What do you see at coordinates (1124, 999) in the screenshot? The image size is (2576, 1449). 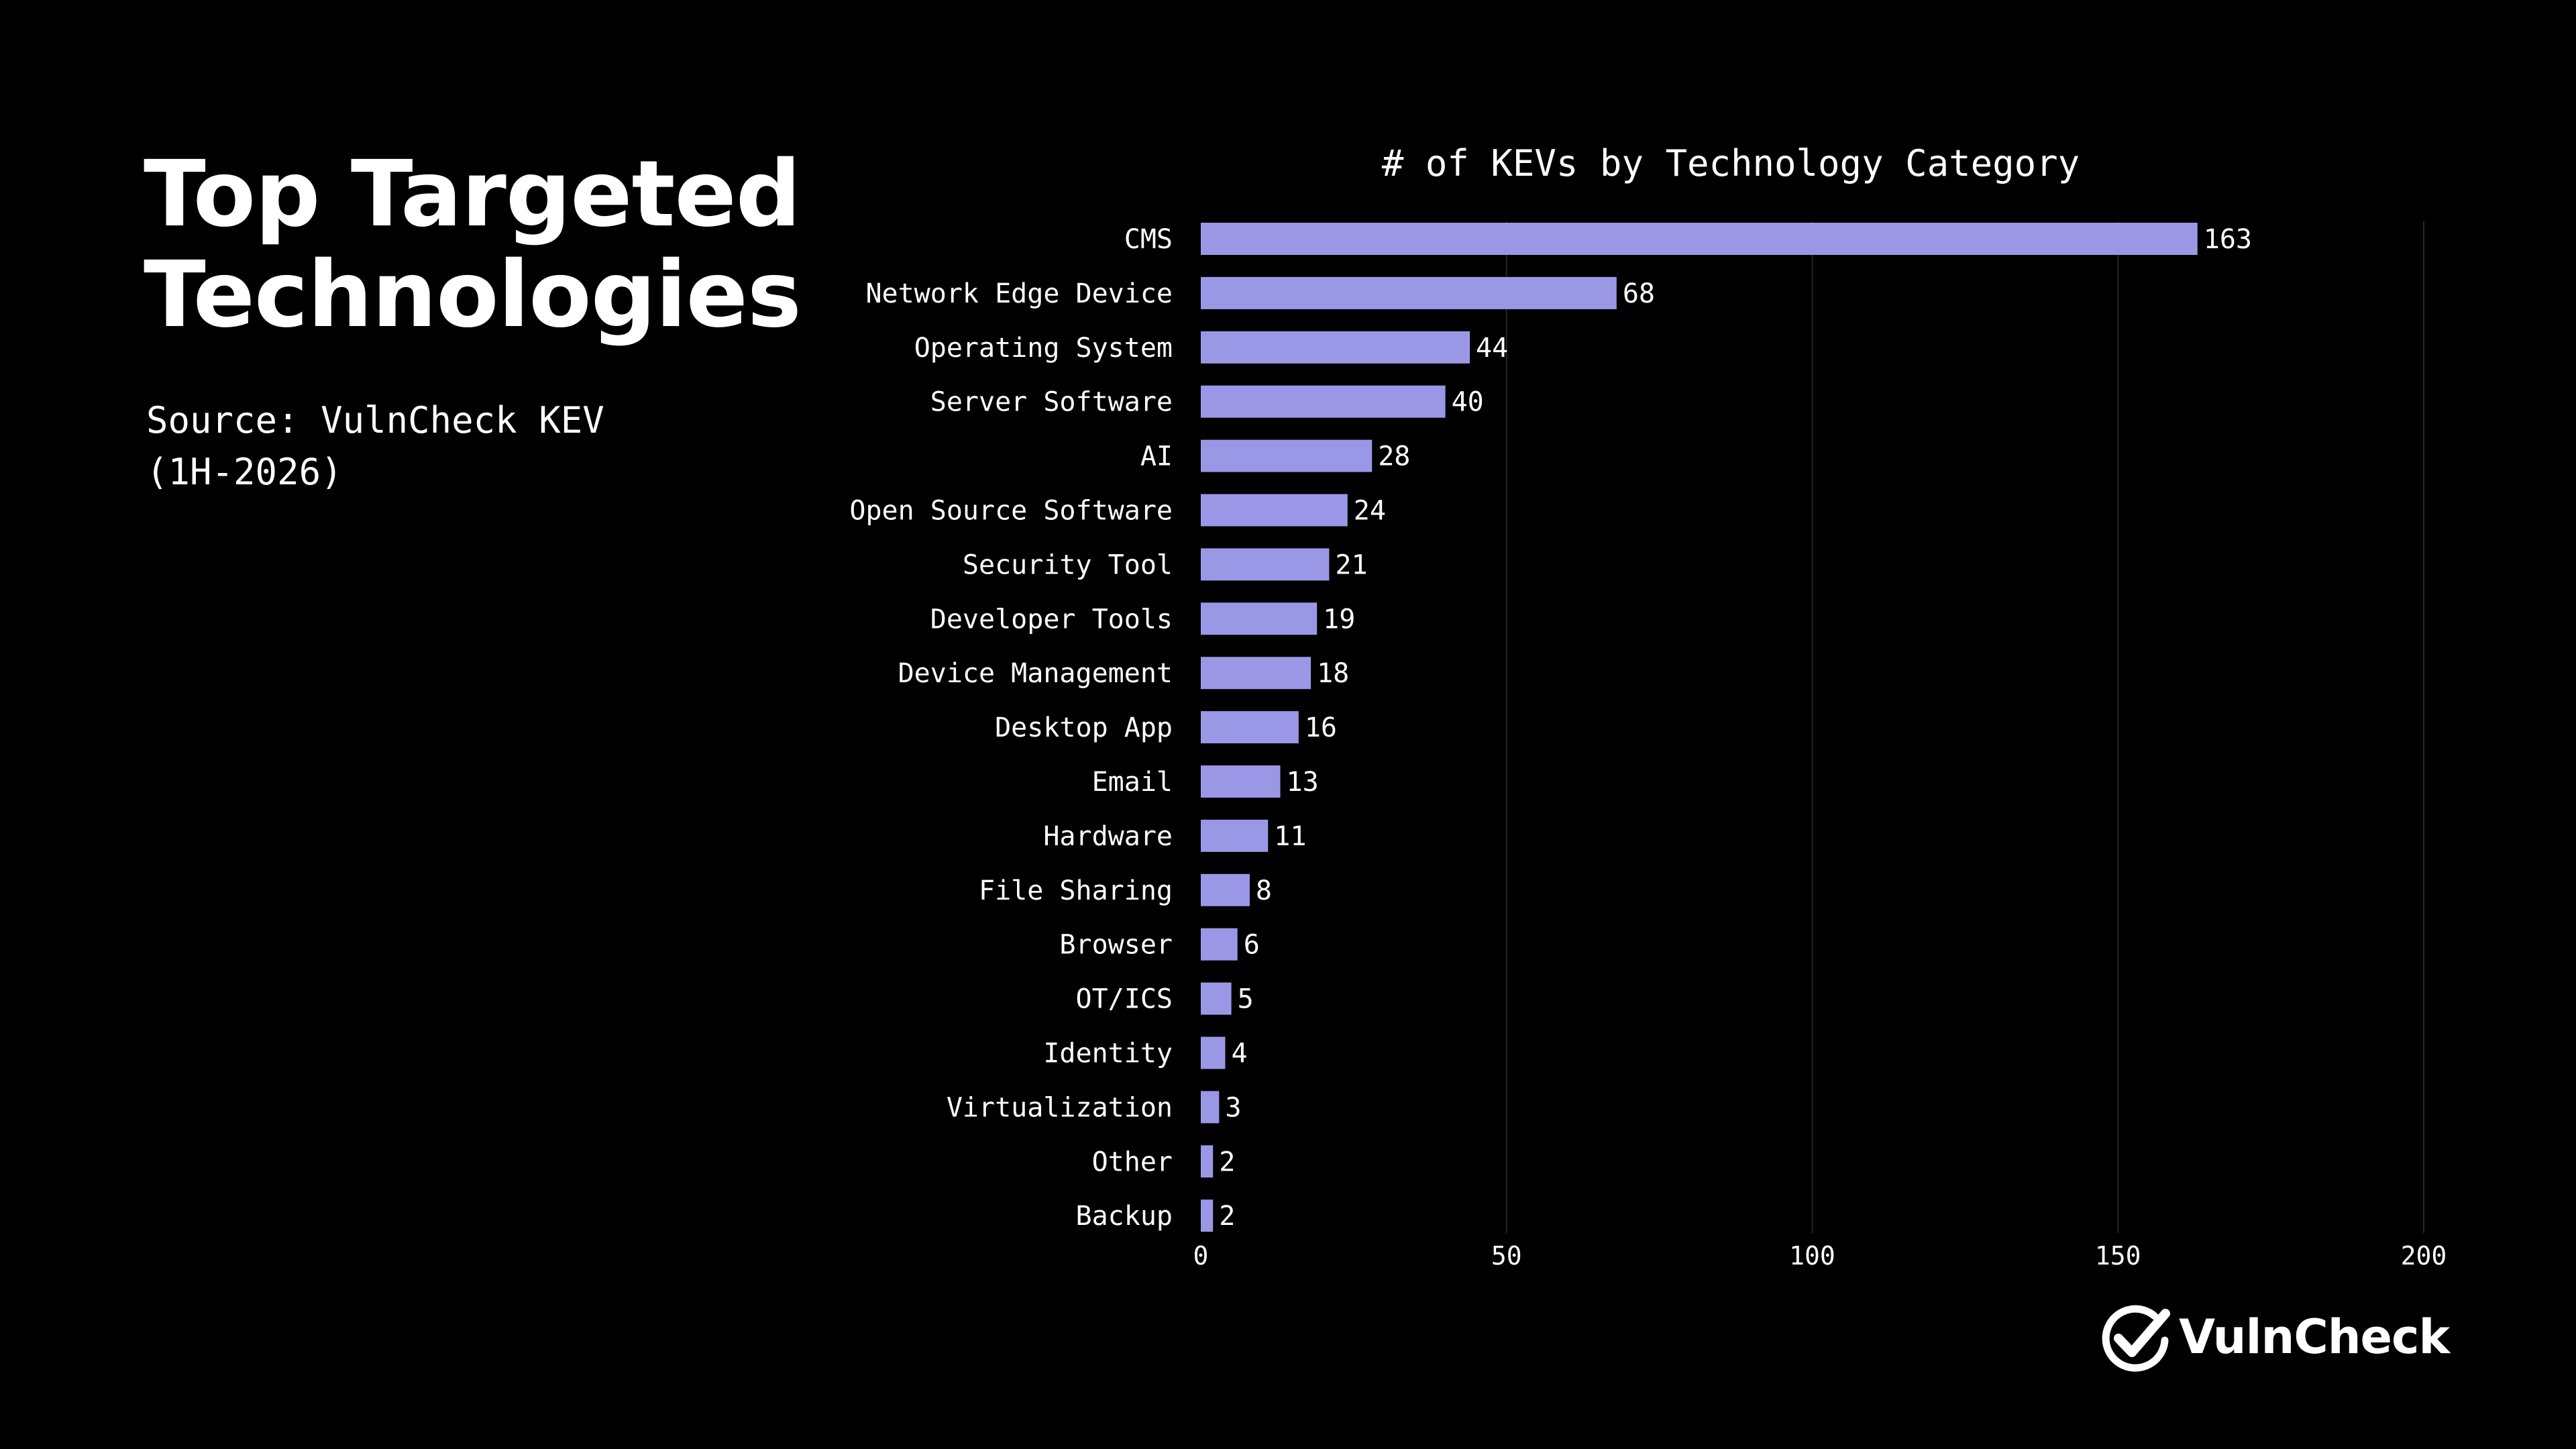 I see `category-label: OT/ICS` at bounding box center [1124, 999].